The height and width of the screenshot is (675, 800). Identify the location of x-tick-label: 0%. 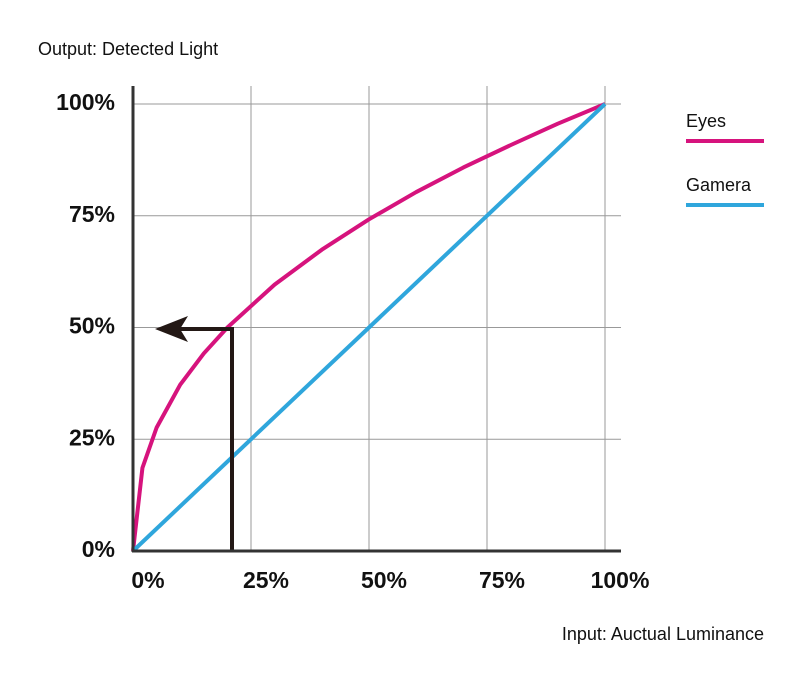
(147, 580).